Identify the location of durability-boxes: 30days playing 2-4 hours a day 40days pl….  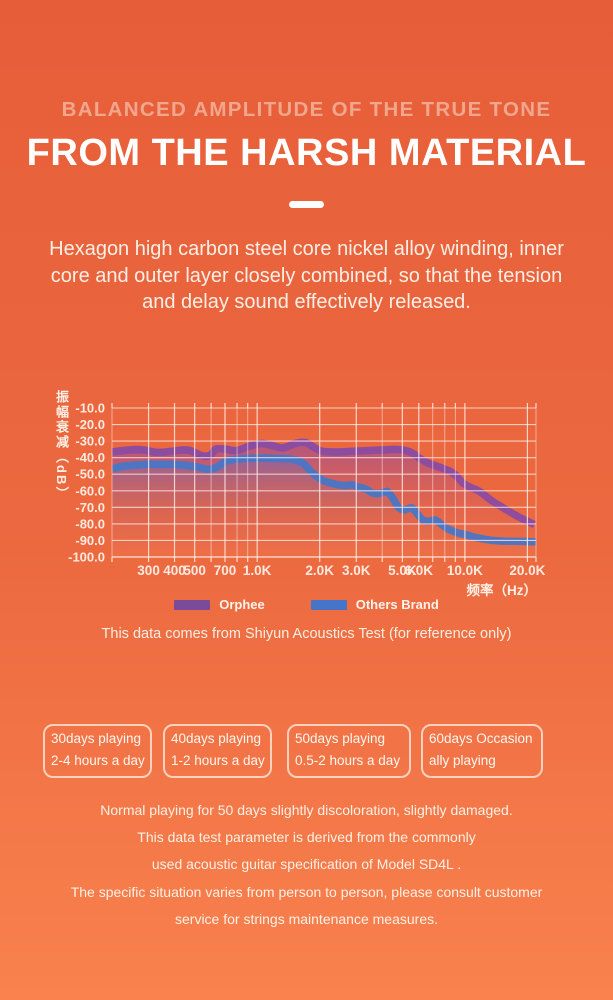
(306, 752).